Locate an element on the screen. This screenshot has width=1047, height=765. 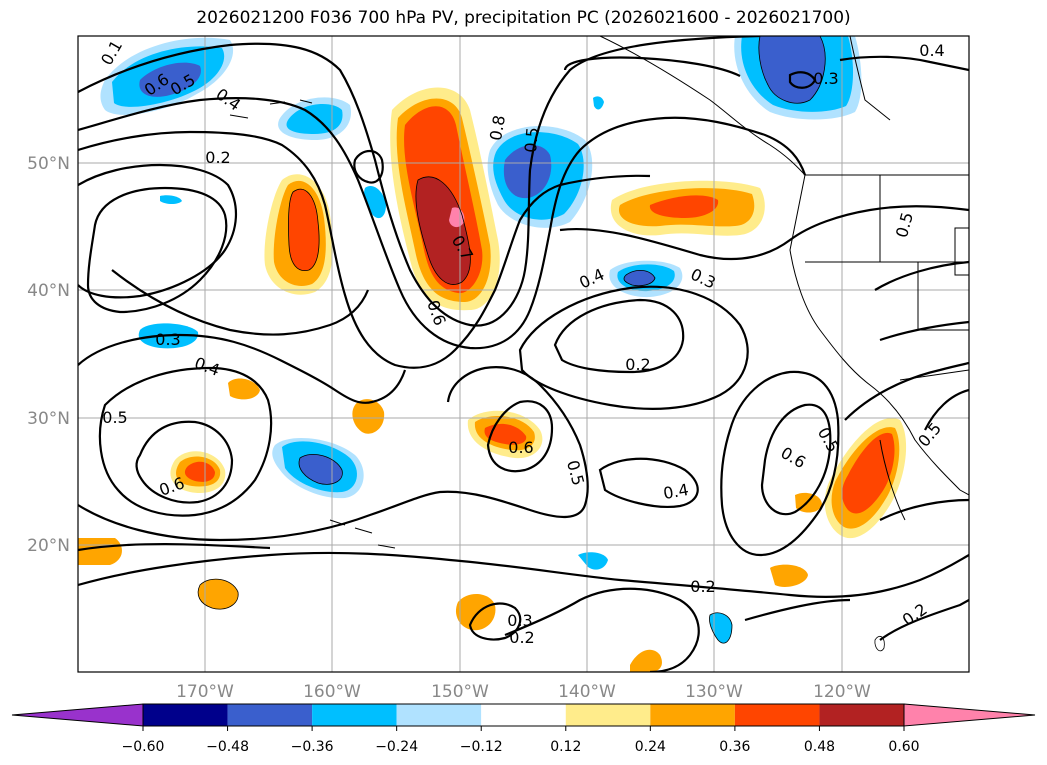
colorbar-tick-label: −0.36 is located at coordinates (312, 747).